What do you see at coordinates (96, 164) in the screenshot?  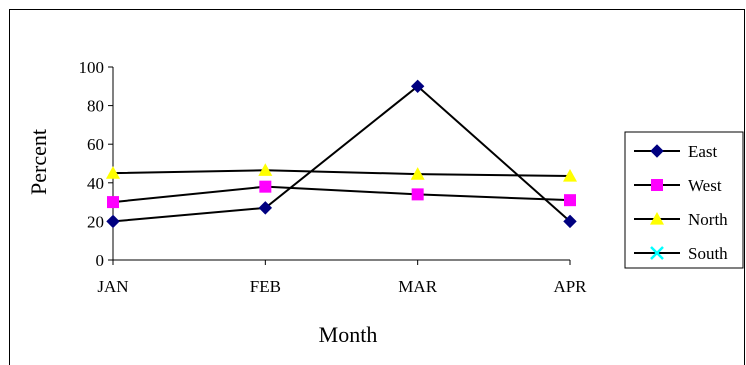 I see `y-axis-ticks: 0 20 40 60 80 100` at bounding box center [96, 164].